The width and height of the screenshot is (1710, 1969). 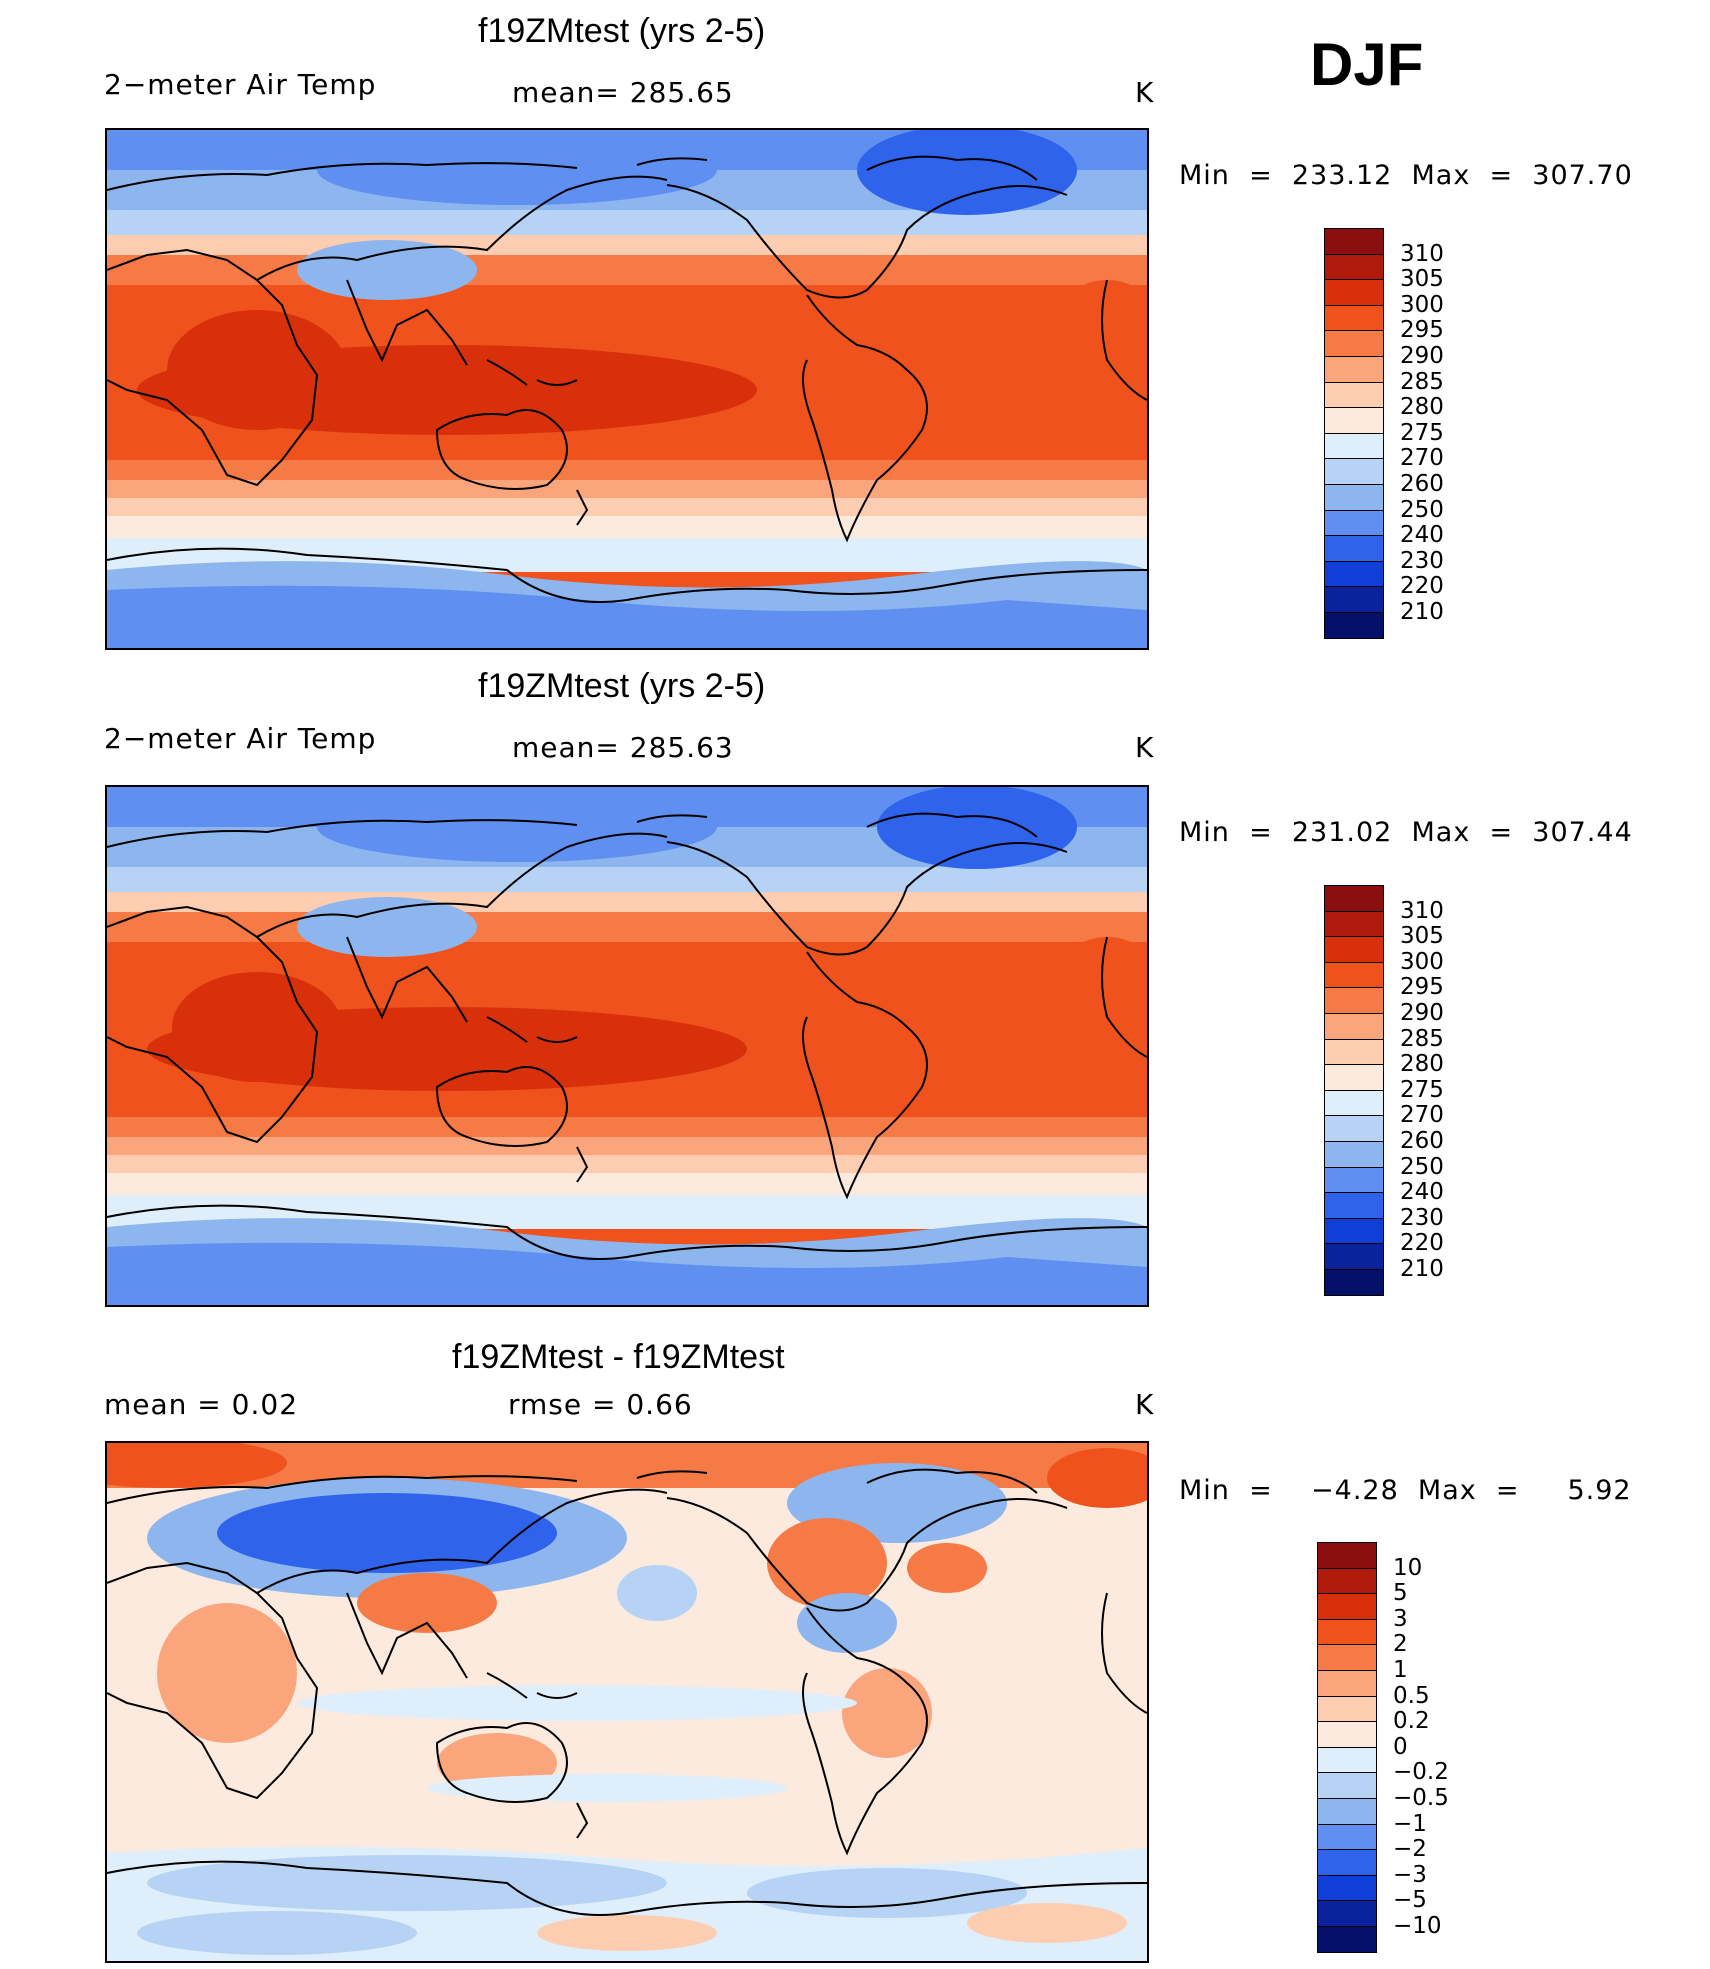 I want to click on colorbar-label: −1, so click(x=1410, y=1823).